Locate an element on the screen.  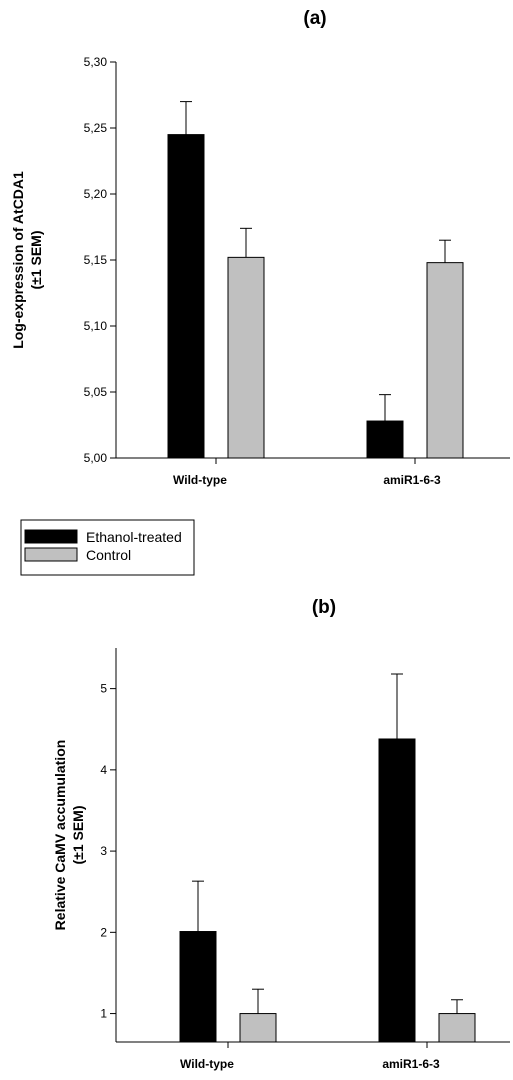
legend-swatch-control is located at coordinates (51, 554).